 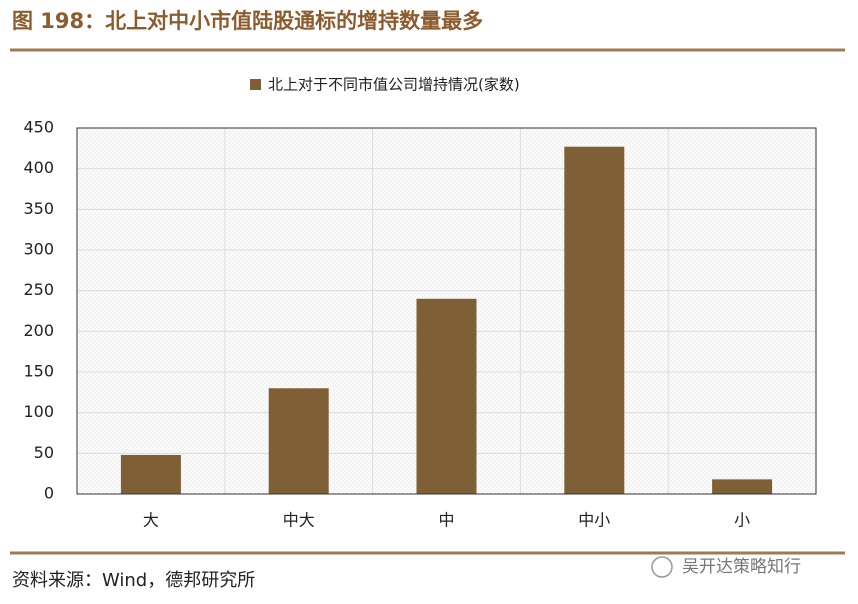 I want to click on y-tick-label: 450, so click(x=38, y=127).